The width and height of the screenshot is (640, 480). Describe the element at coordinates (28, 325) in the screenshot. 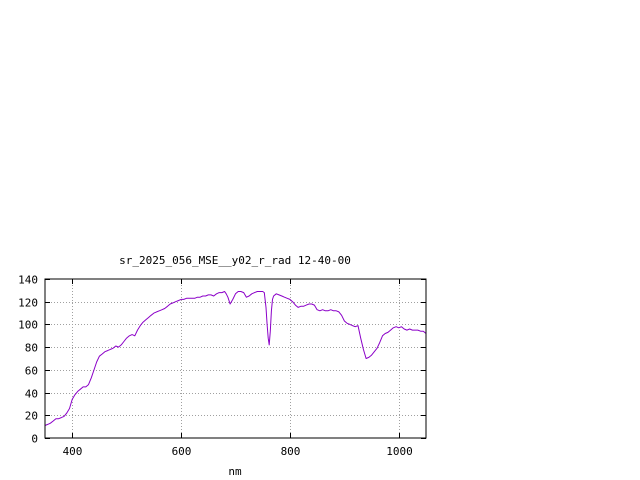

I see `y-tick-label: 100` at that location.